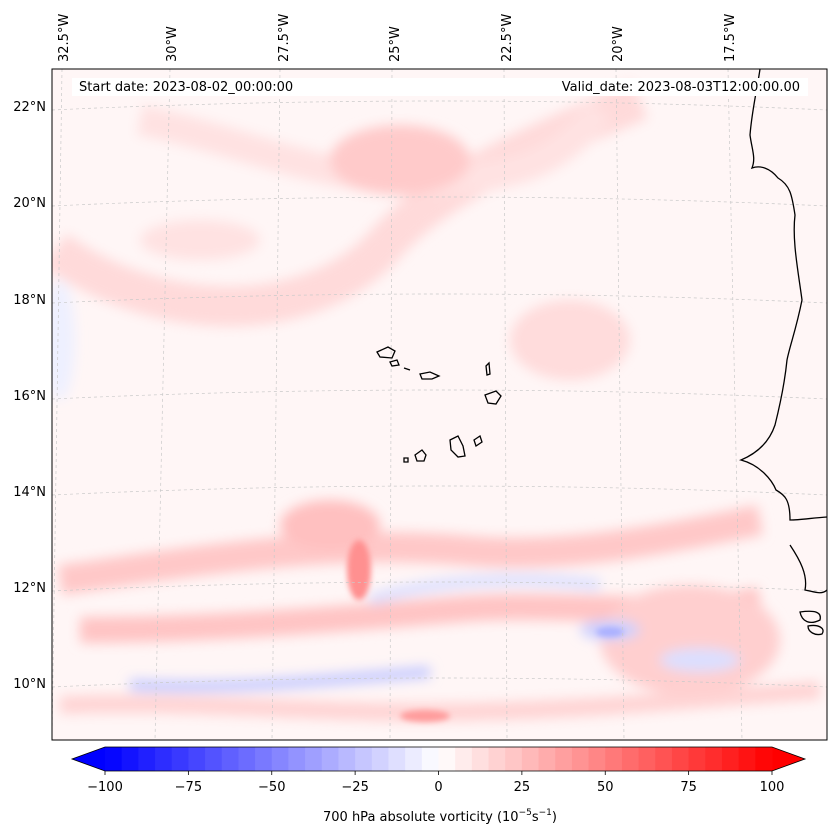 This screenshot has width=837, height=839. I want to click on colorbar-tick-label: −50, so click(271, 787).